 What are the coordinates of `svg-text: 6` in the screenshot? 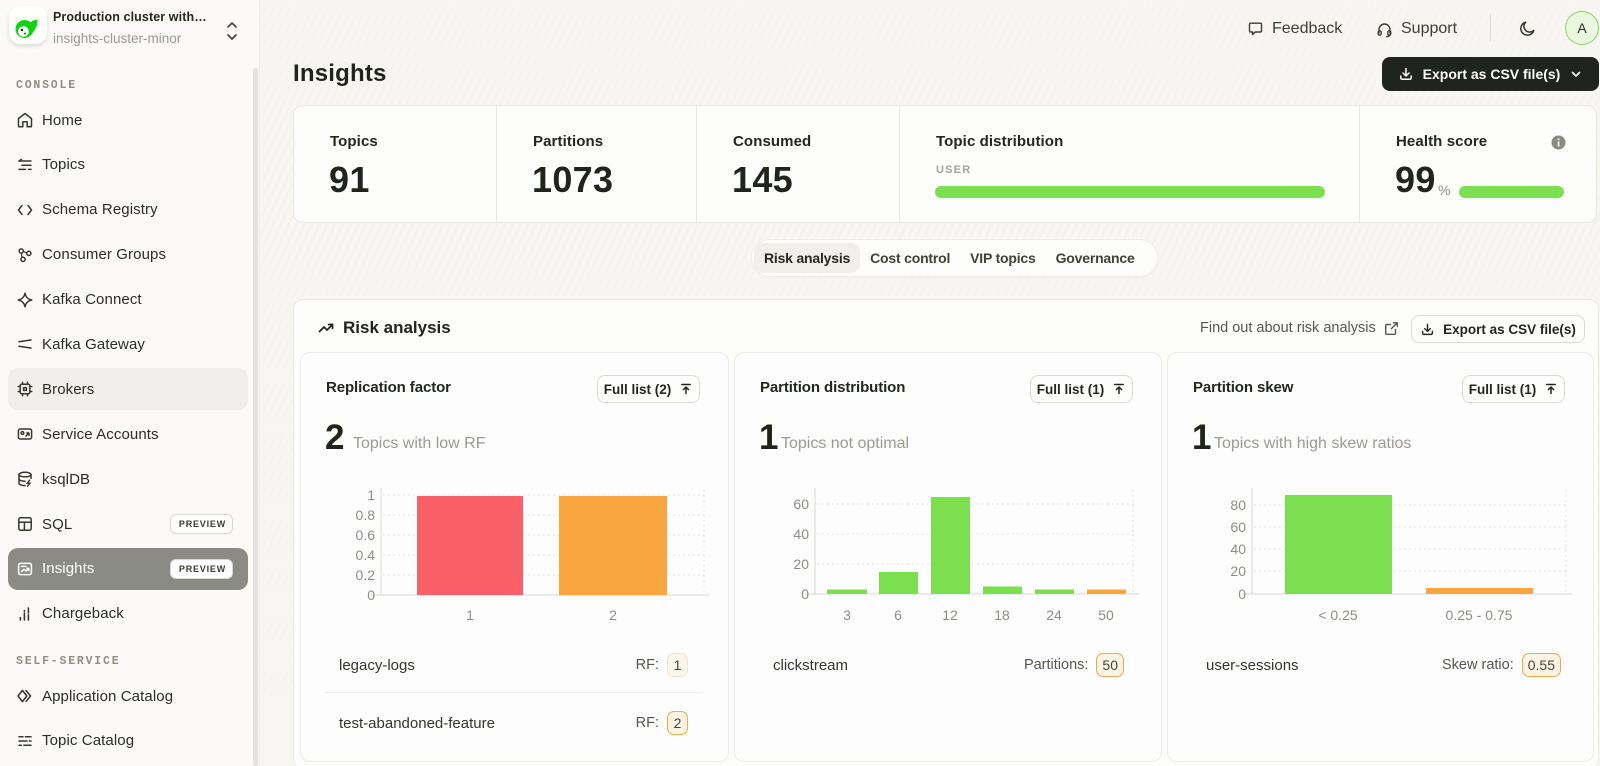 It's located at (898, 615).